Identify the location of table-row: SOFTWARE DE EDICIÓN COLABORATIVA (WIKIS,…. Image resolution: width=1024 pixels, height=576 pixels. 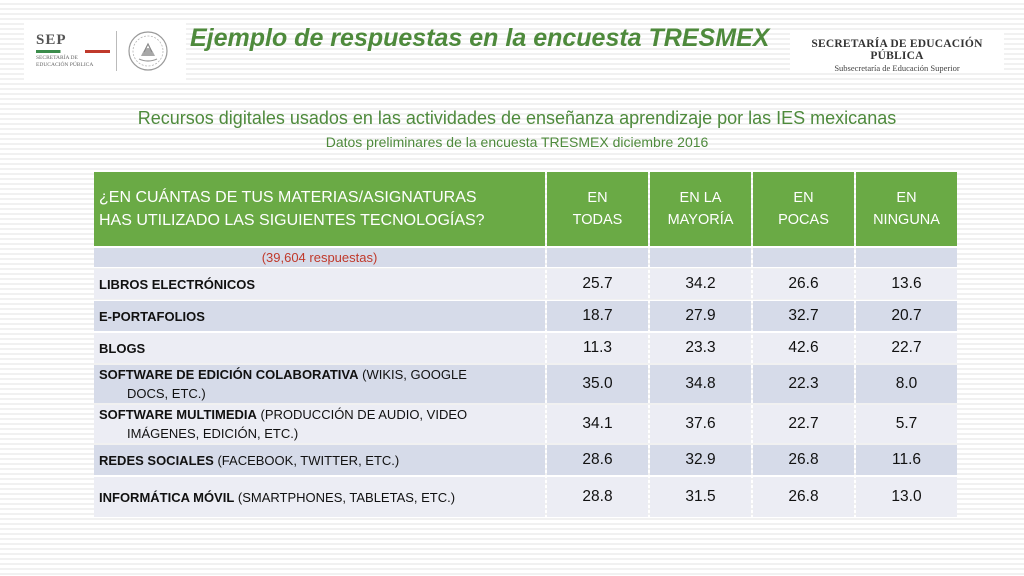
(525, 384).